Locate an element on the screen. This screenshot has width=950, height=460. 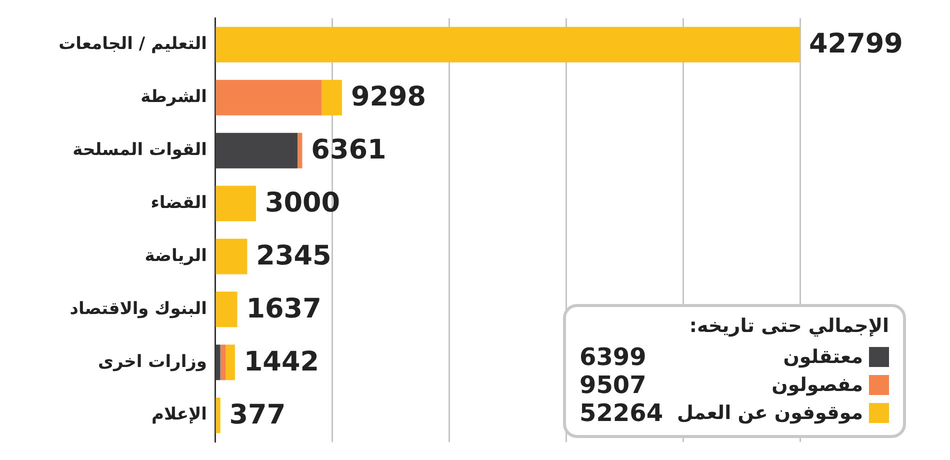
annotation: 1442 is located at coordinates (282, 362).